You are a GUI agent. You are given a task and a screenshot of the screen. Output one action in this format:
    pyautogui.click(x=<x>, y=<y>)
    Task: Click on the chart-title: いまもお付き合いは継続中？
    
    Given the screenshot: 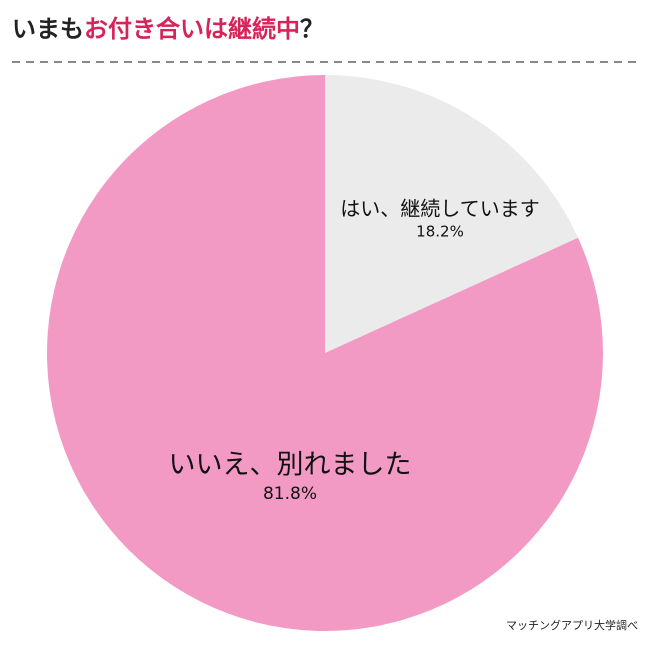 What is the action you would take?
    pyautogui.click(x=168, y=29)
    